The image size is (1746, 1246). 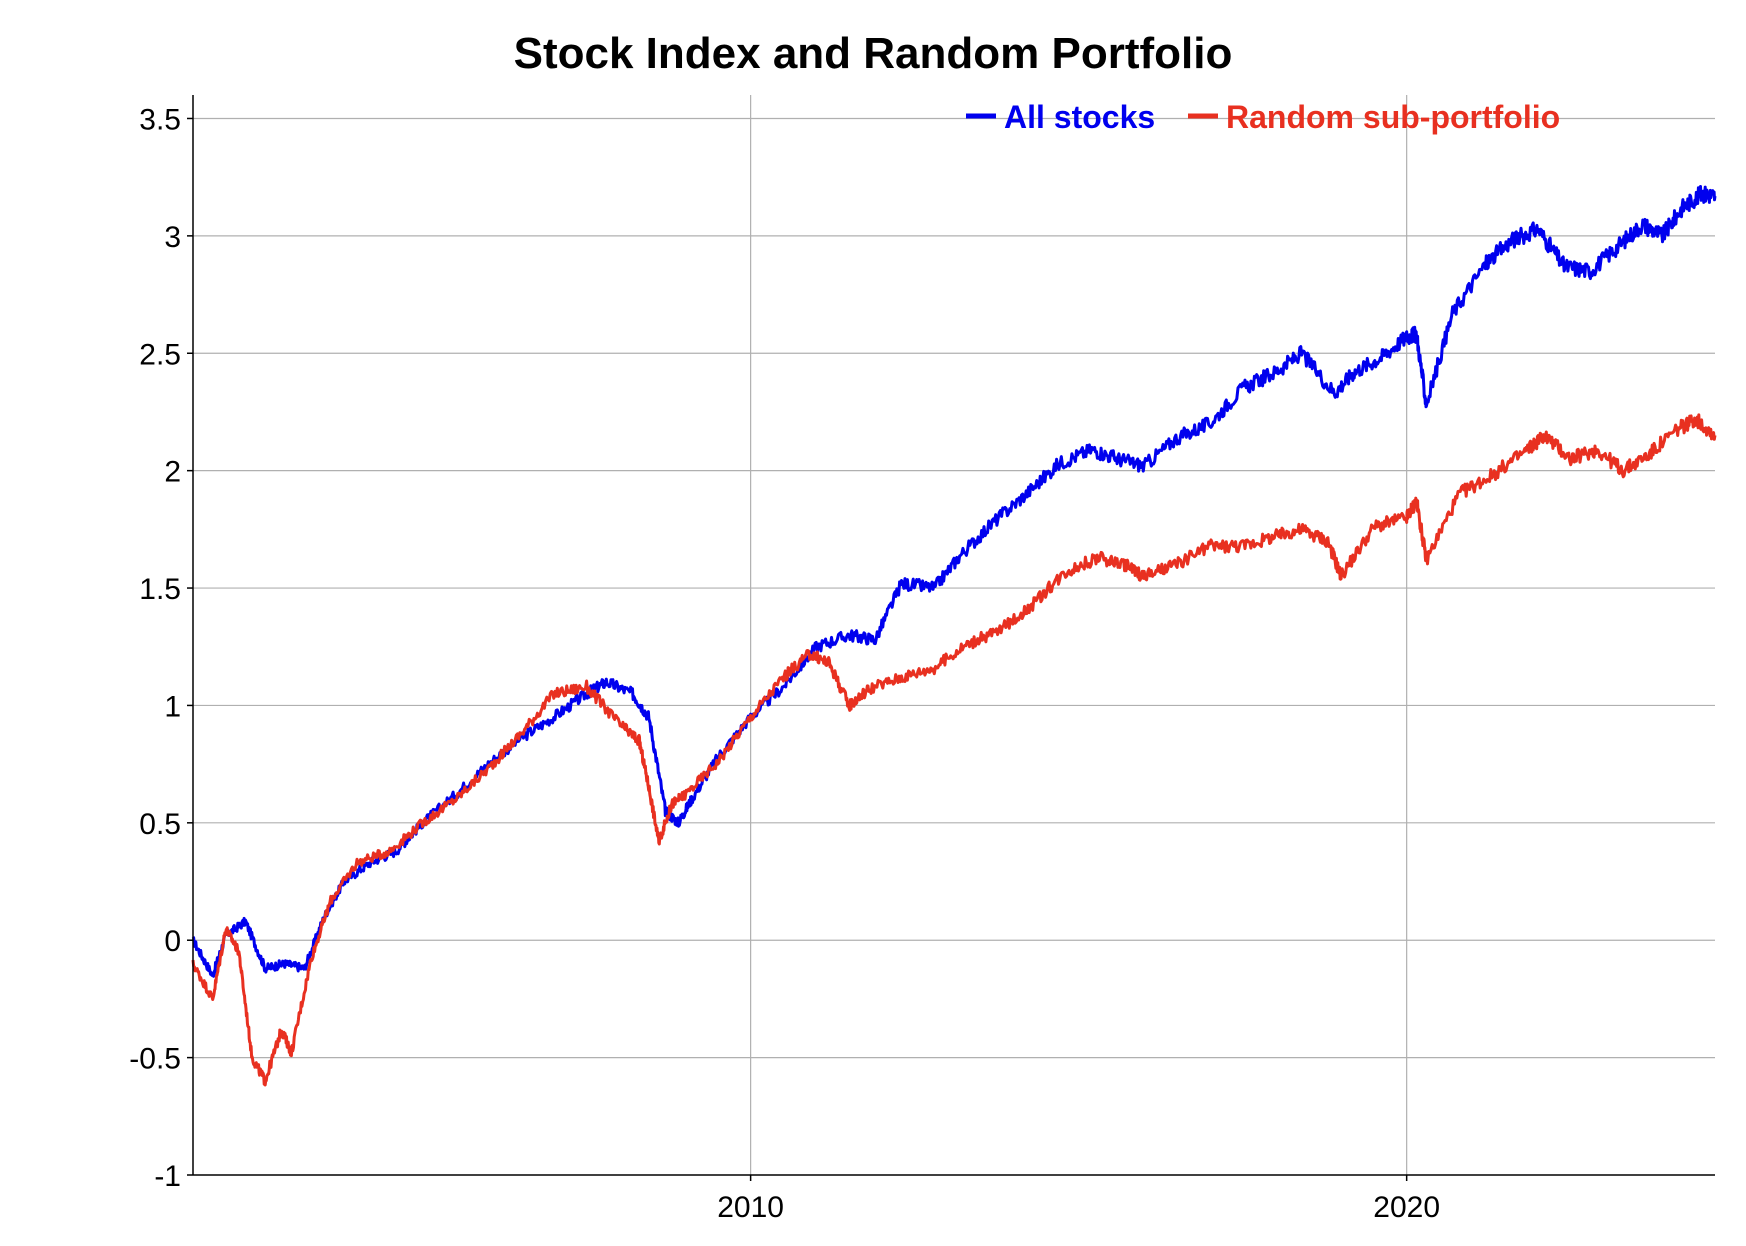 I want to click on y-tick-label: -0.5, so click(x=155, y=1059).